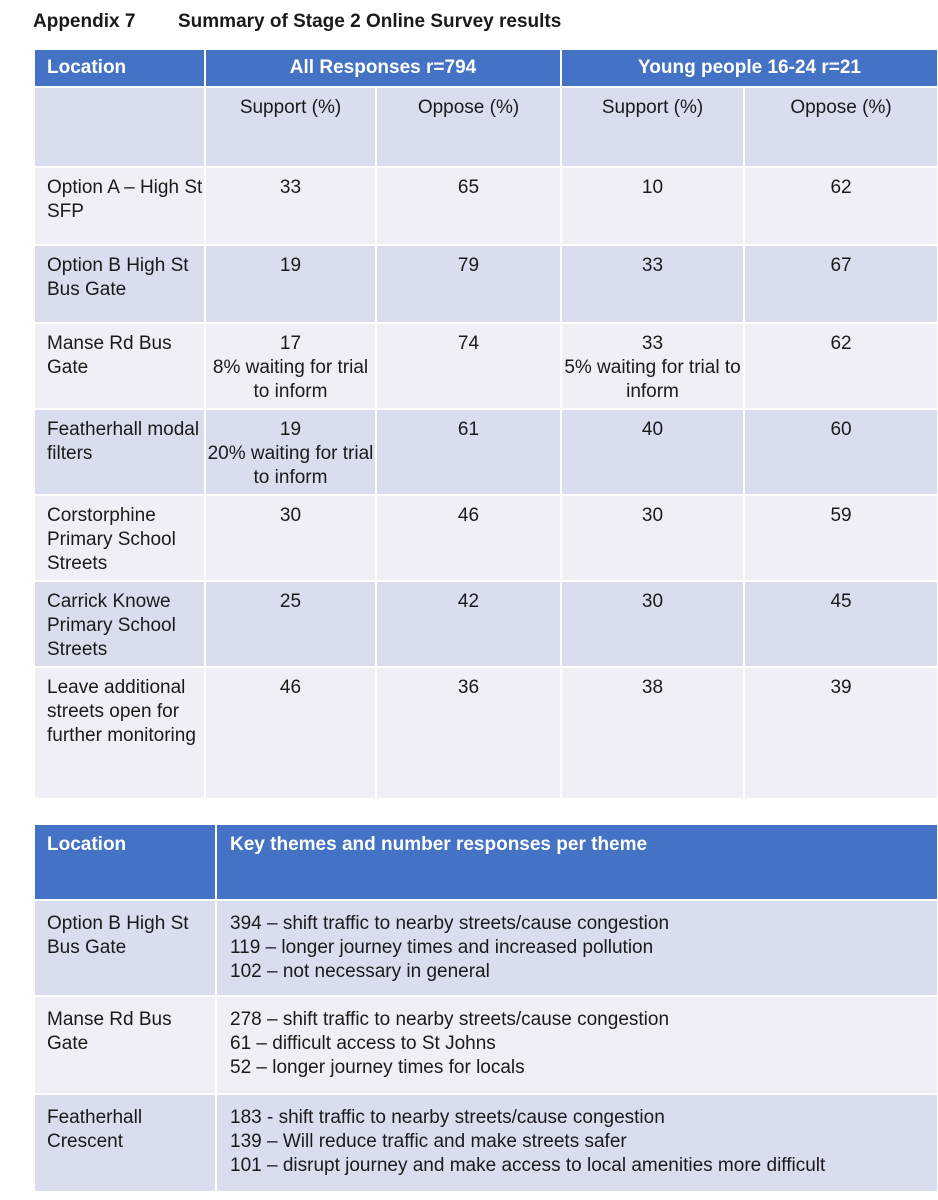 This screenshot has width=938, height=1200. I want to click on all-support-cell: 33, so click(291, 206).